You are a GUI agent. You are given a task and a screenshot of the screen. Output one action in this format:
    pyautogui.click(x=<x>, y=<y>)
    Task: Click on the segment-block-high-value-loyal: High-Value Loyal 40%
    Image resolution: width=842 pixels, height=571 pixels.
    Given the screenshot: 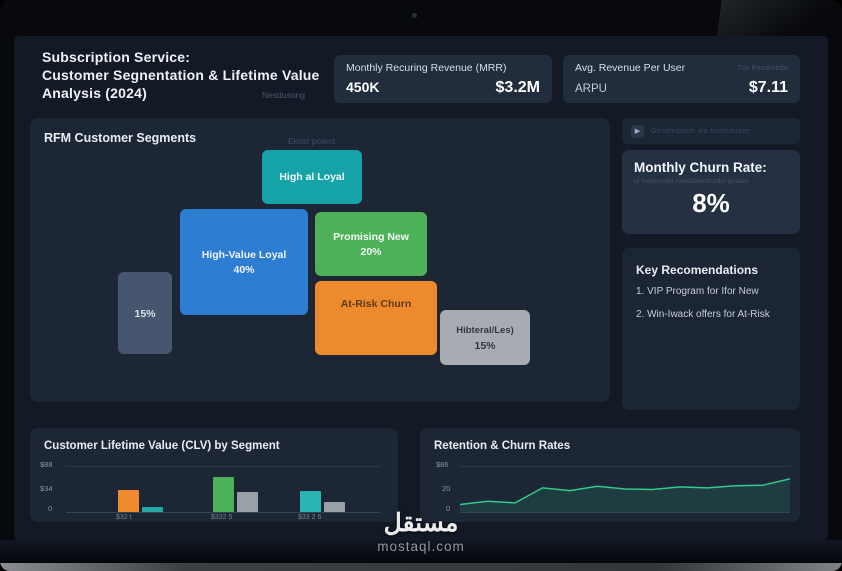 What is the action you would take?
    pyautogui.click(x=244, y=262)
    